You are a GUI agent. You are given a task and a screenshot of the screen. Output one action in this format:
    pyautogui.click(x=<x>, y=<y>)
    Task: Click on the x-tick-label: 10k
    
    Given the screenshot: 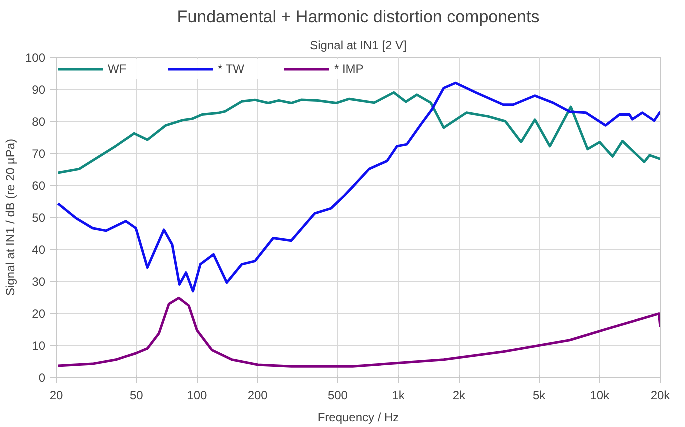 What is the action you would take?
    pyautogui.click(x=600, y=395)
    